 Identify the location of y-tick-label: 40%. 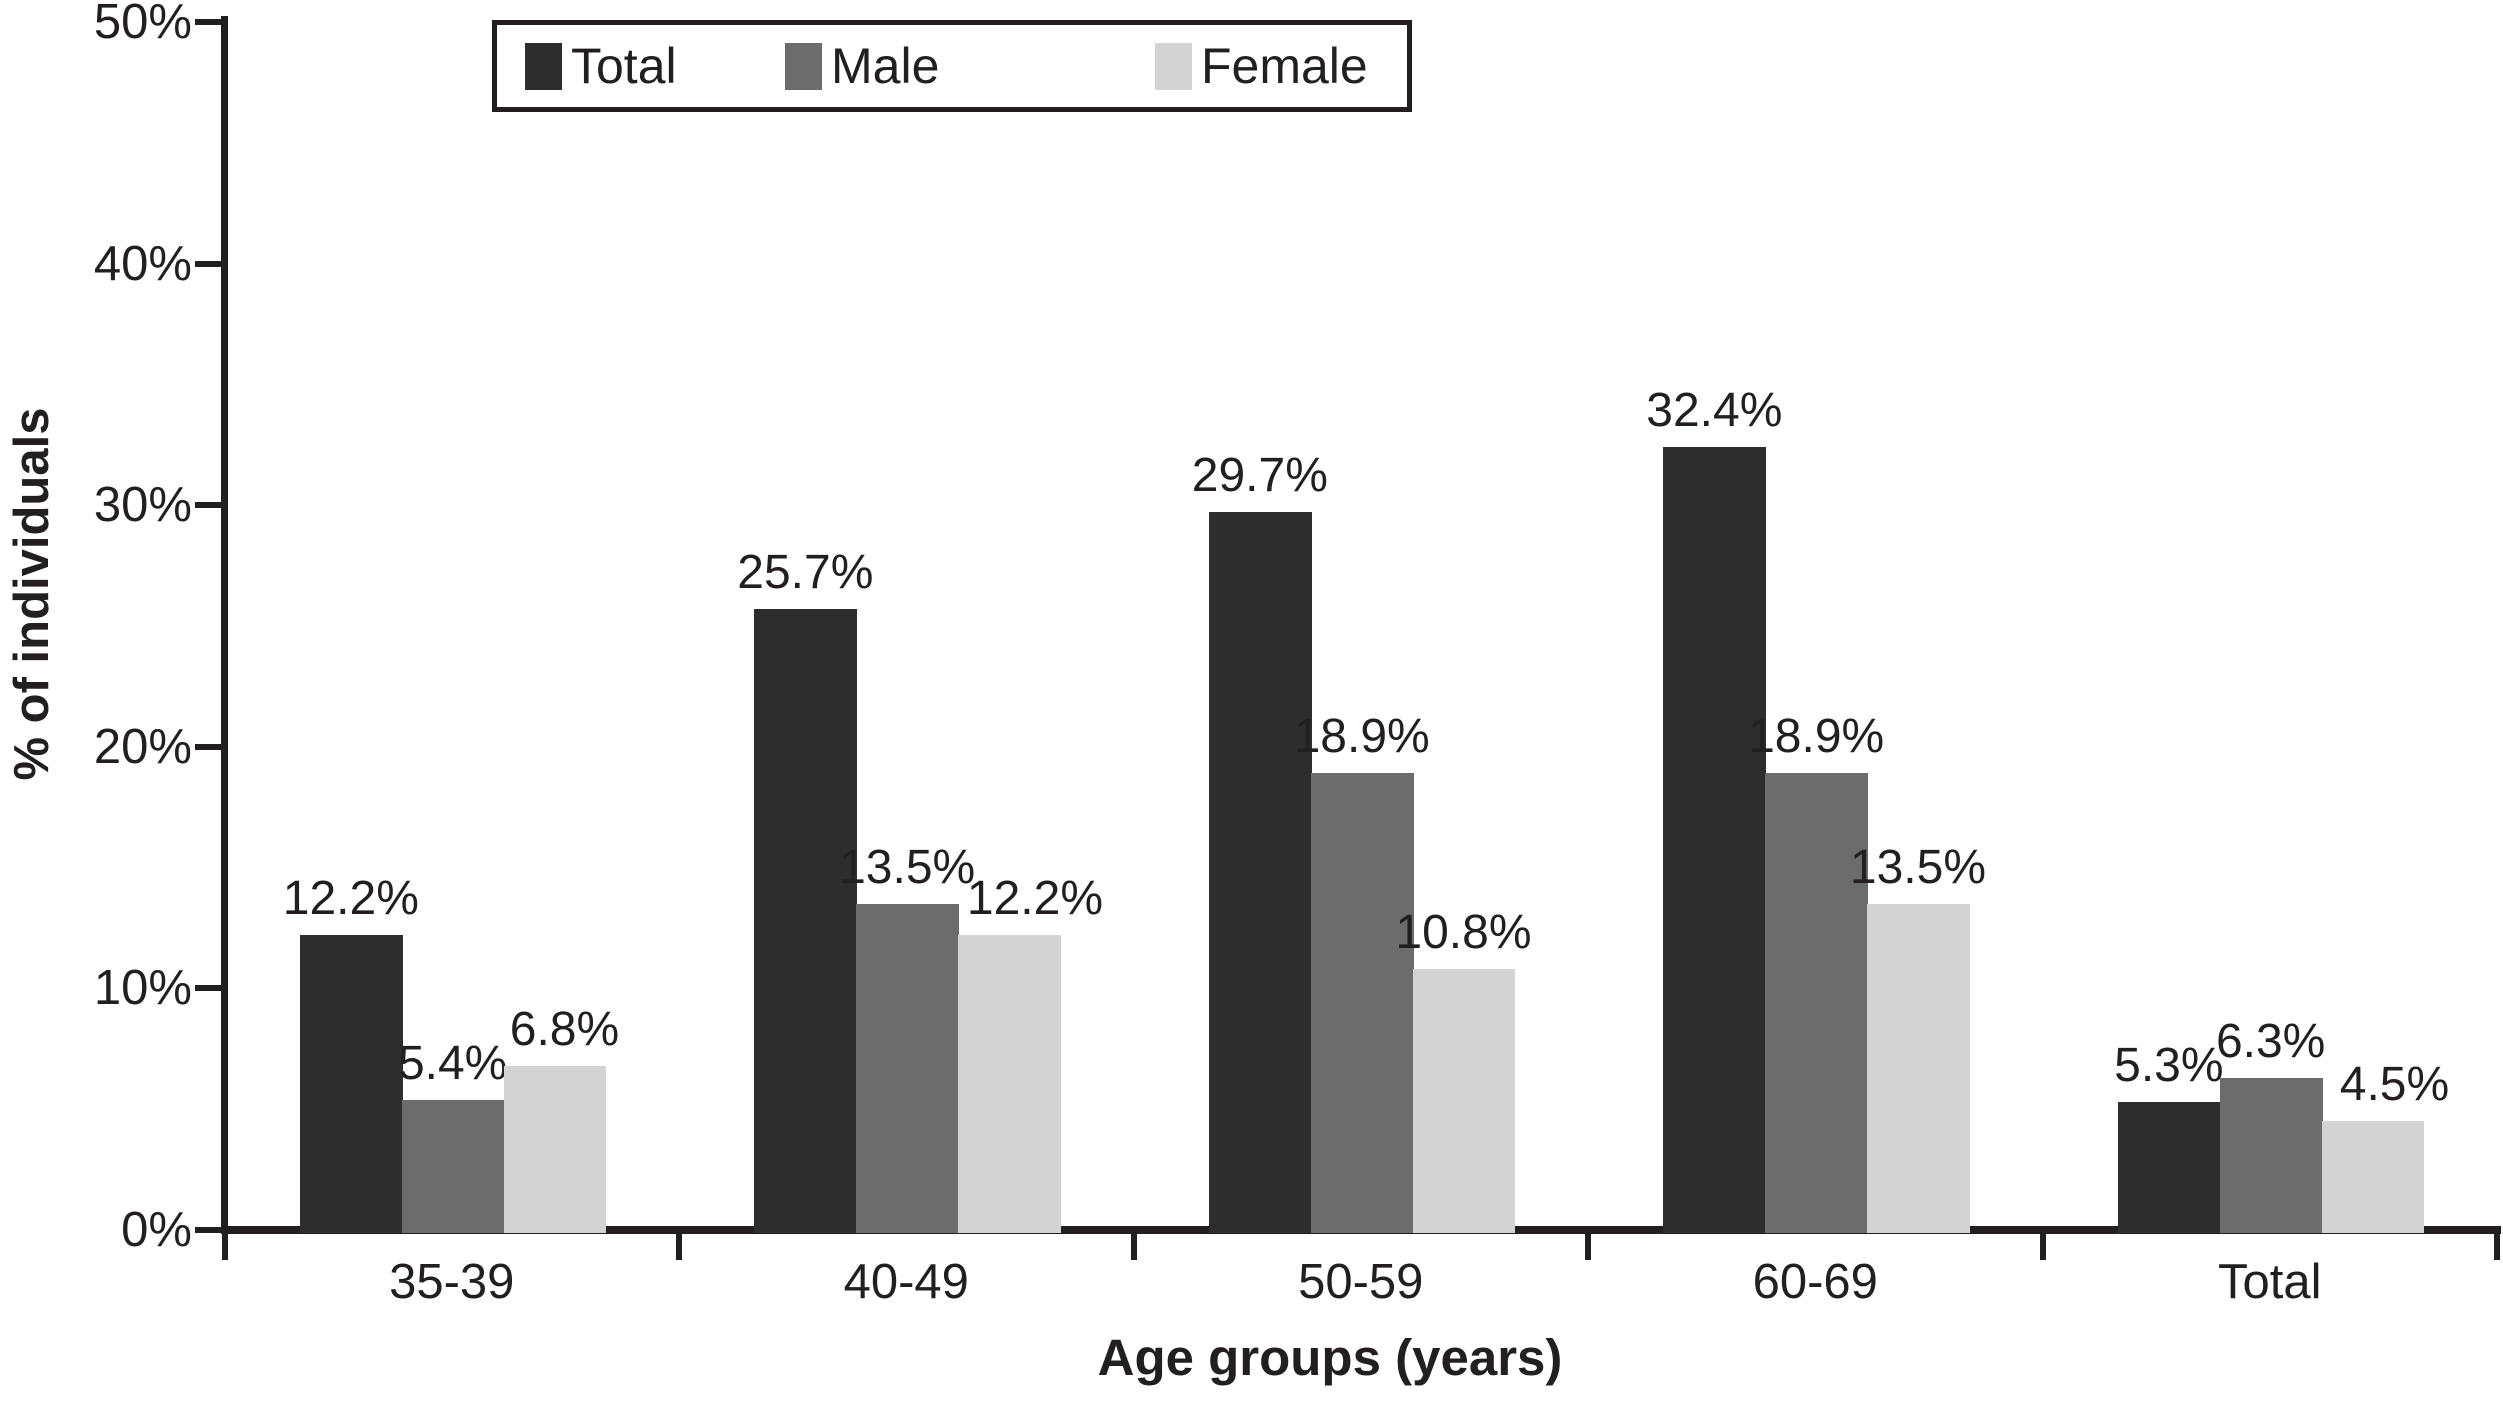
(142, 263).